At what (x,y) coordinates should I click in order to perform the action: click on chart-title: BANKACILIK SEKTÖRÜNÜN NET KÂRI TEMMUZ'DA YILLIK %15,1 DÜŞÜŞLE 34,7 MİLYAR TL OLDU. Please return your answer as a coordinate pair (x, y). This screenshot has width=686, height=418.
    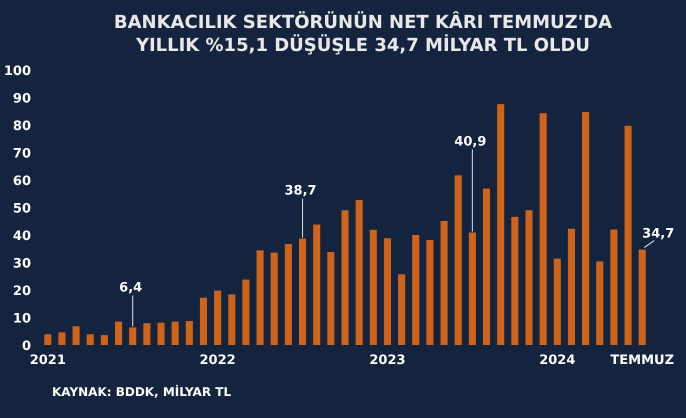
    Looking at the image, I should click on (363, 33).